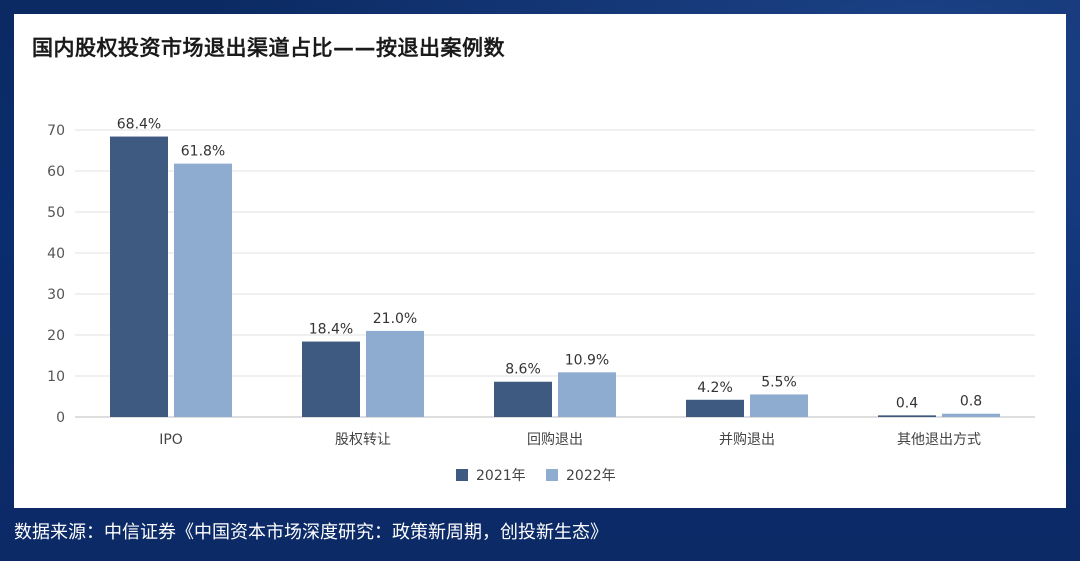 The width and height of the screenshot is (1080, 561). I want to click on data-label: 0.8, so click(971, 402).